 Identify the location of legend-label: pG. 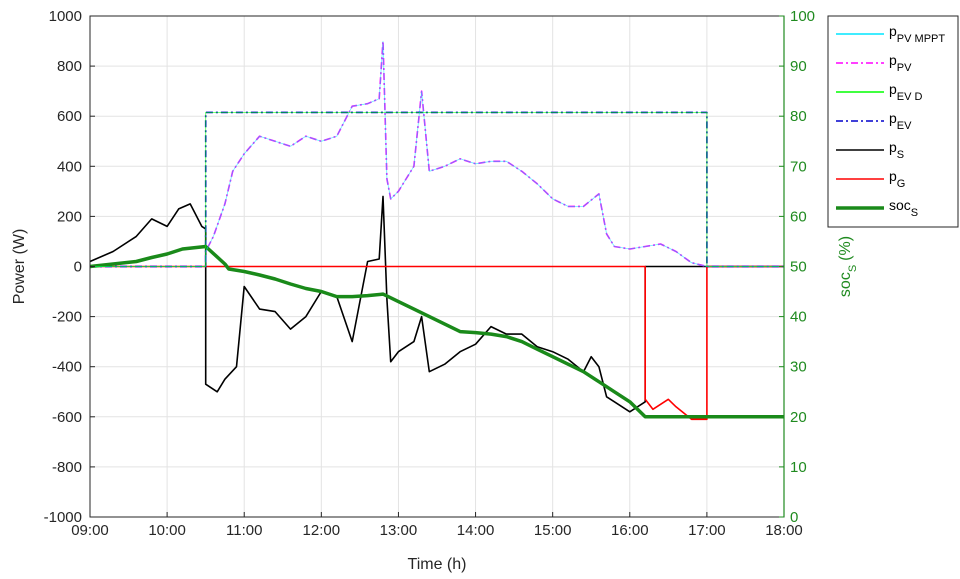
(897, 179).